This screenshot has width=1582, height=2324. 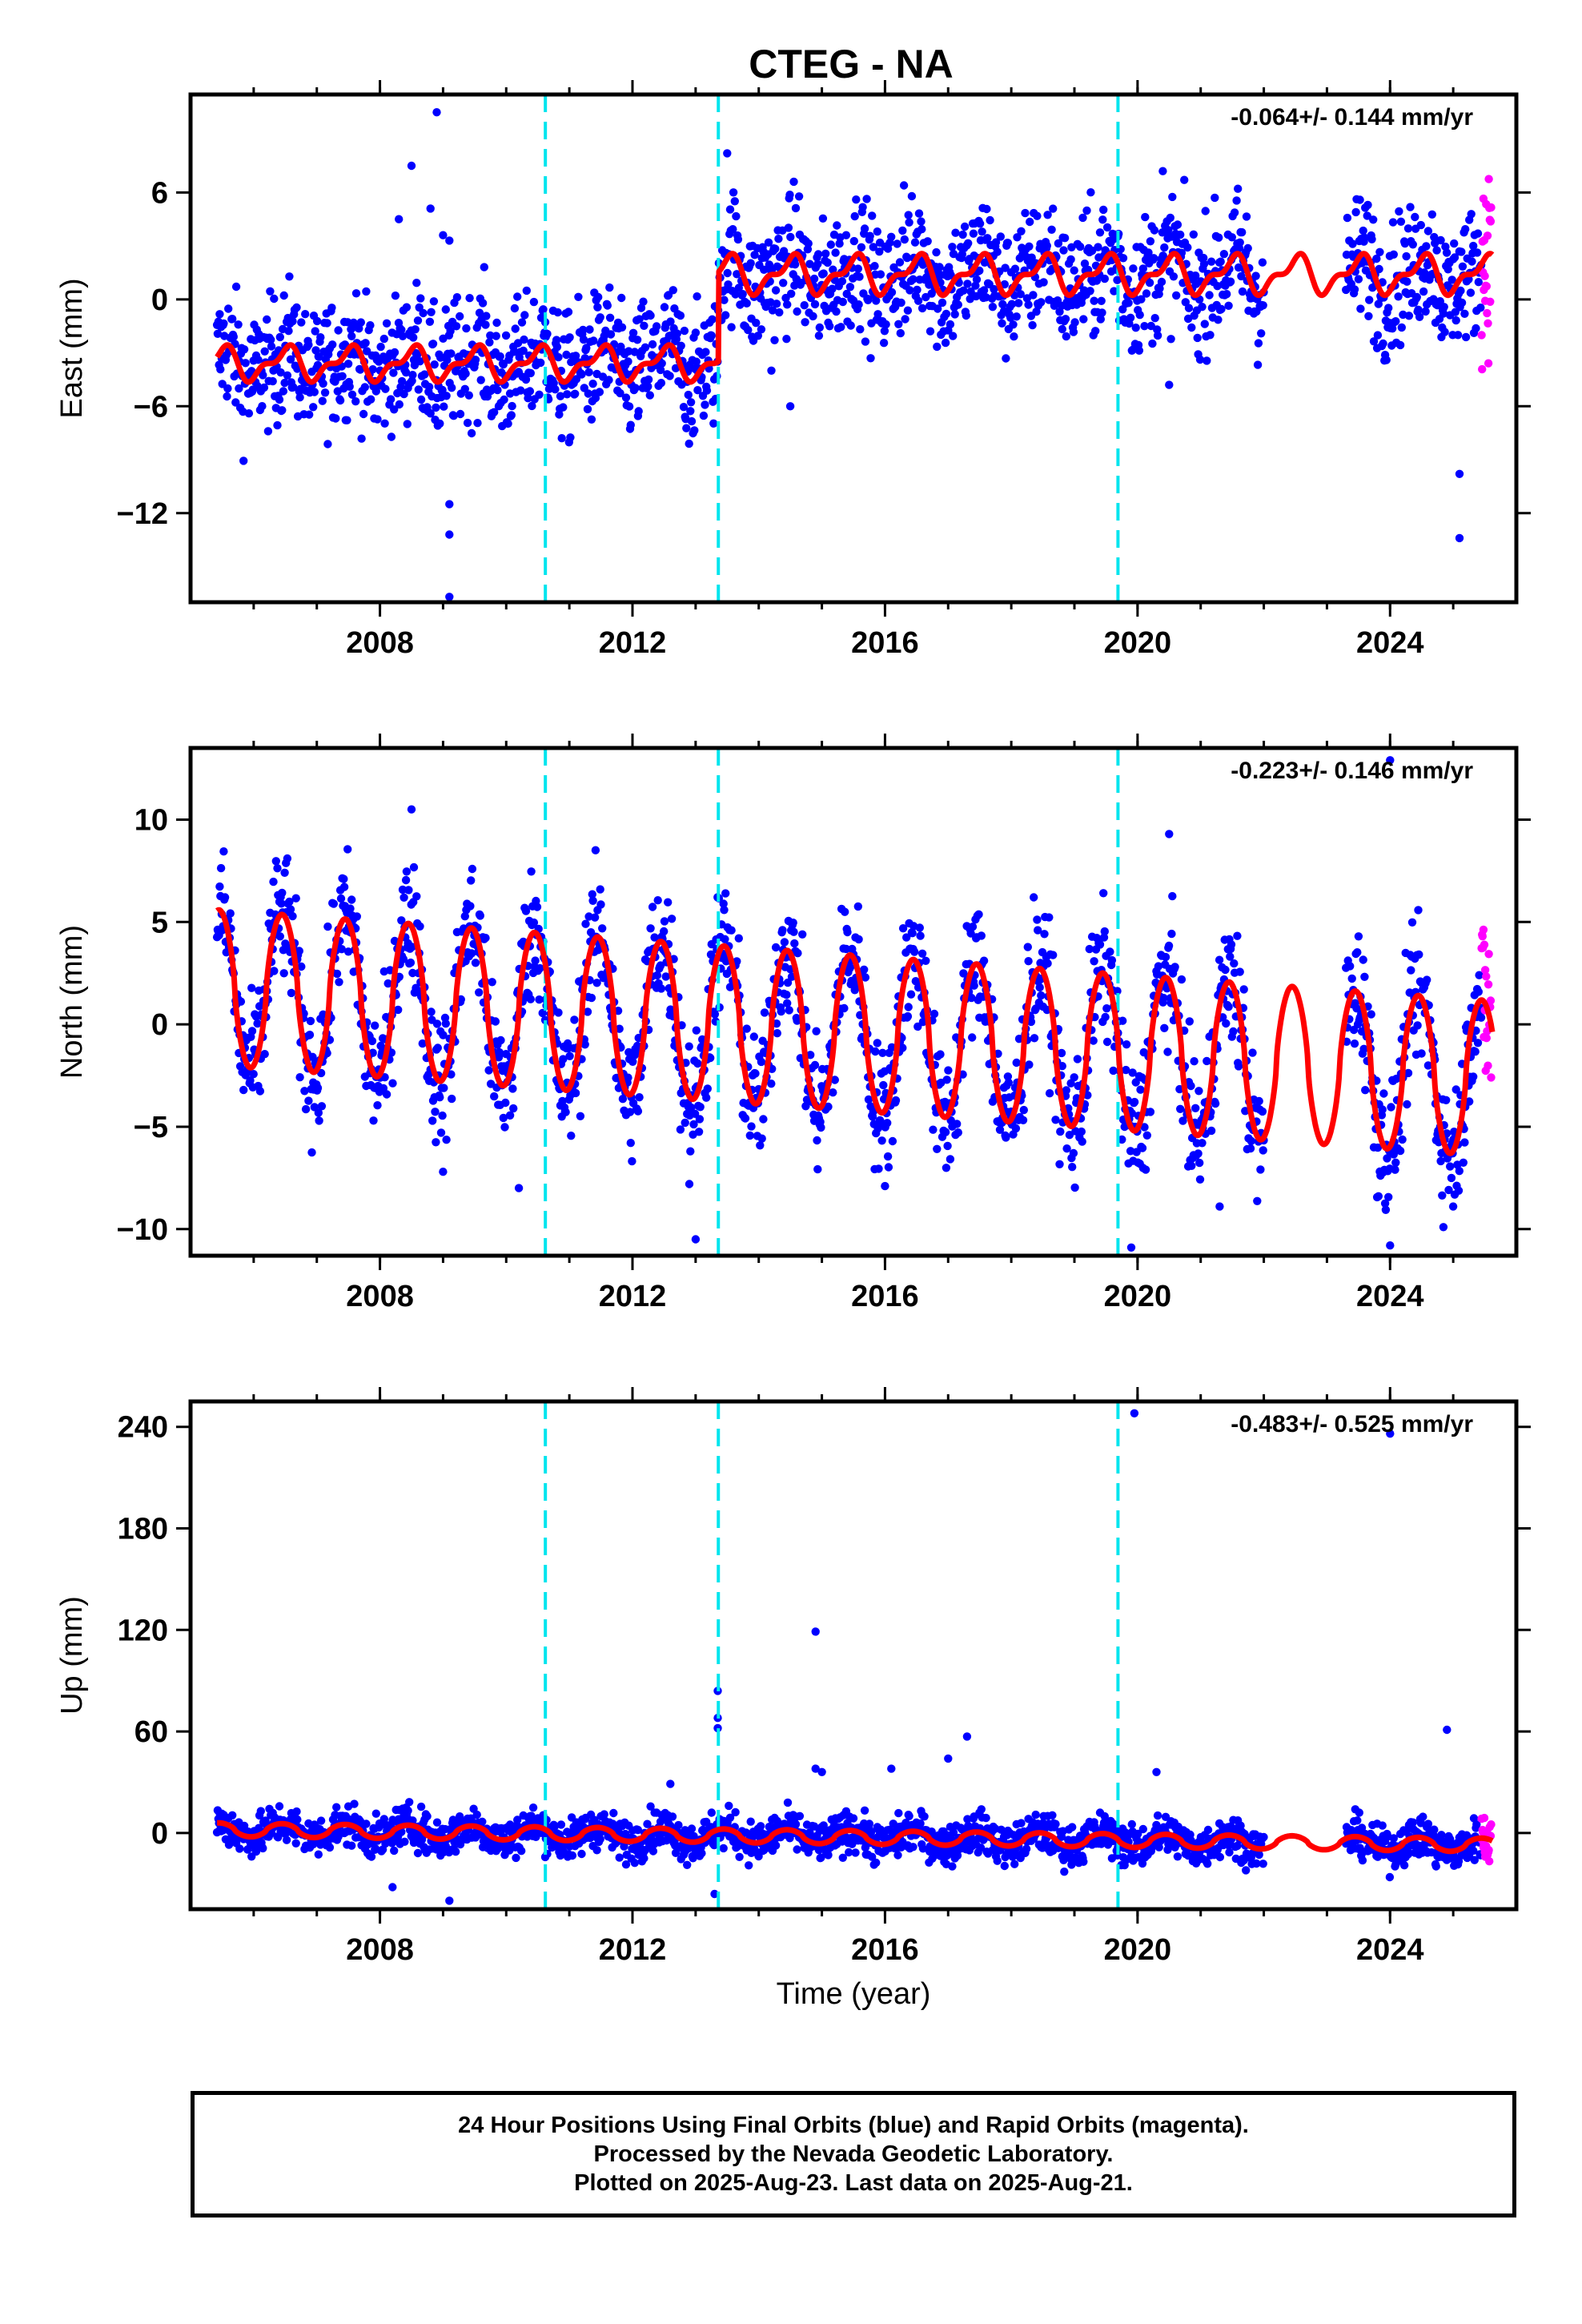 What do you see at coordinates (1484, 930) in the screenshot?
I see `north-rapid-point` at bounding box center [1484, 930].